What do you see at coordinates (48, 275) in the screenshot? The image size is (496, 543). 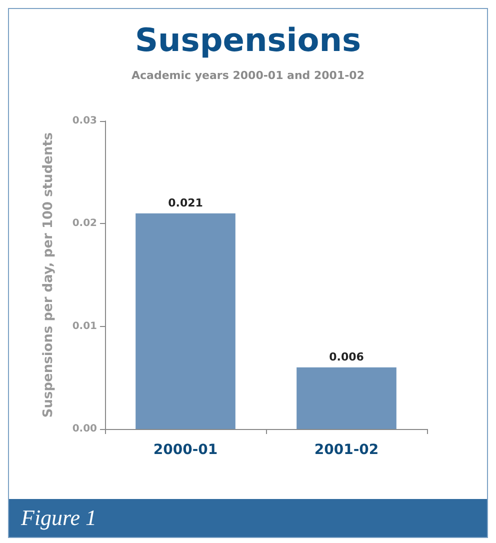 I see `y-axis-title: Suspensions per day, per 100 students` at bounding box center [48, 275].